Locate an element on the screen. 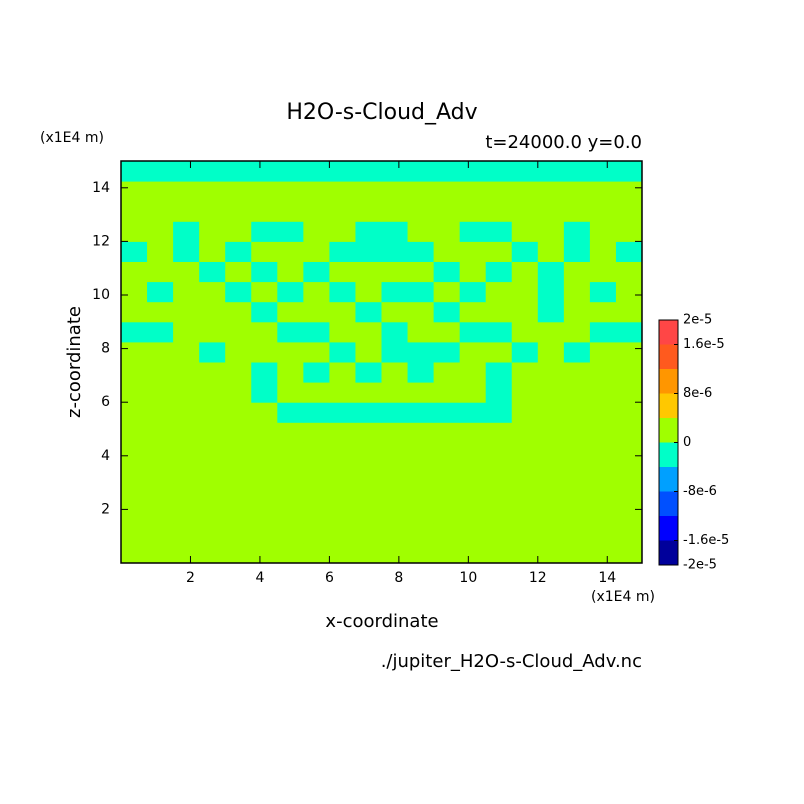 This screenshot has height=804, width=804. source-file: ./jupiter_H2O-s-Cloud_Adv.nc is located at coordinates (511, 661).